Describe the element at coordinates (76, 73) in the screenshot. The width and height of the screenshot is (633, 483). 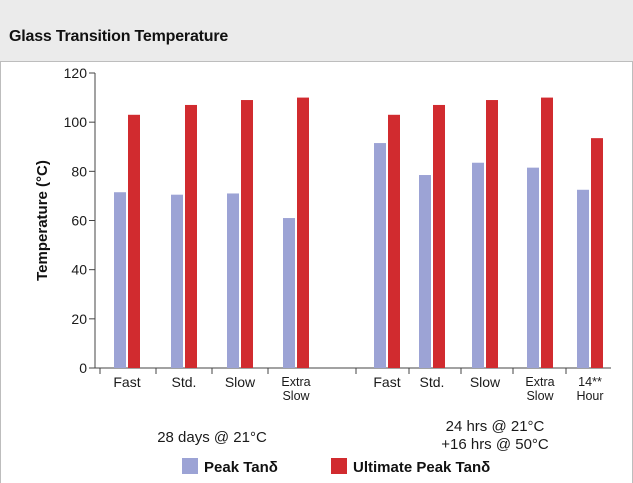
I see `y-tick-label: 120` at that location.